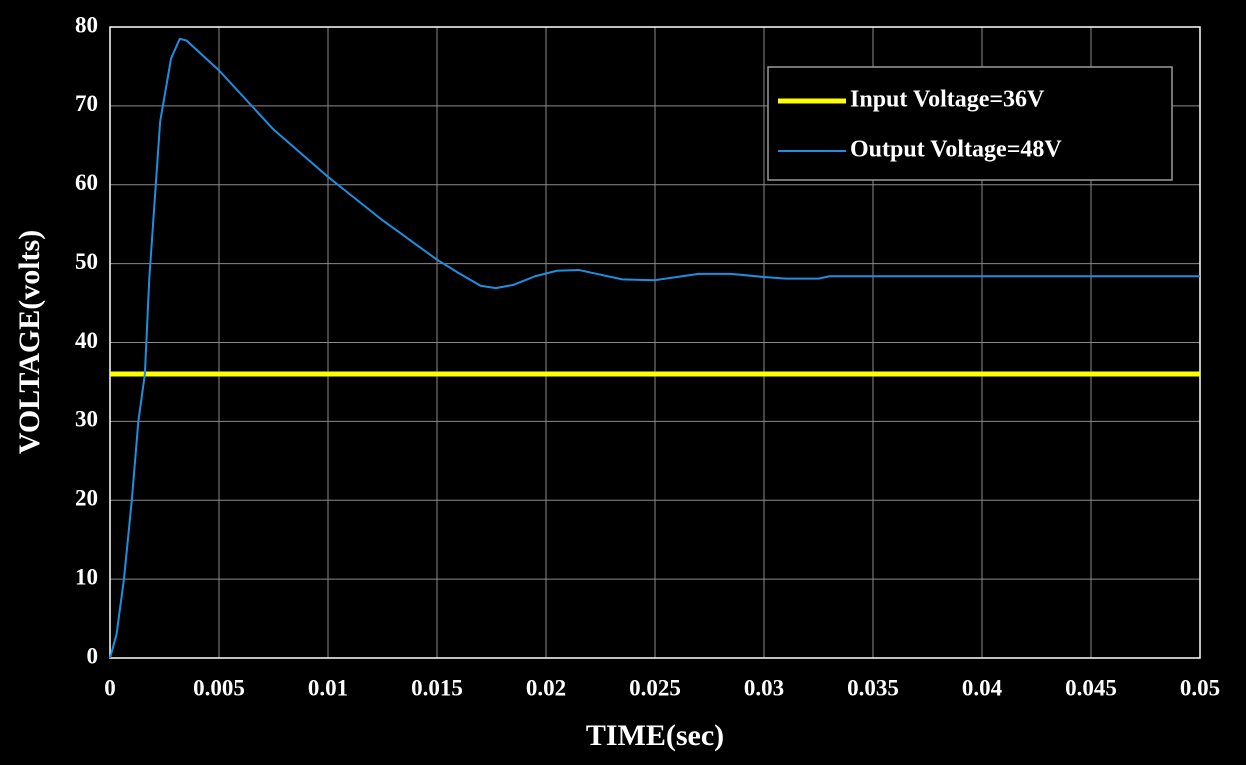  What do you see at coordinates (764, 687) in the screenshot?
I see `x-tick-label: 0.03` at bounding box center [764, 687].